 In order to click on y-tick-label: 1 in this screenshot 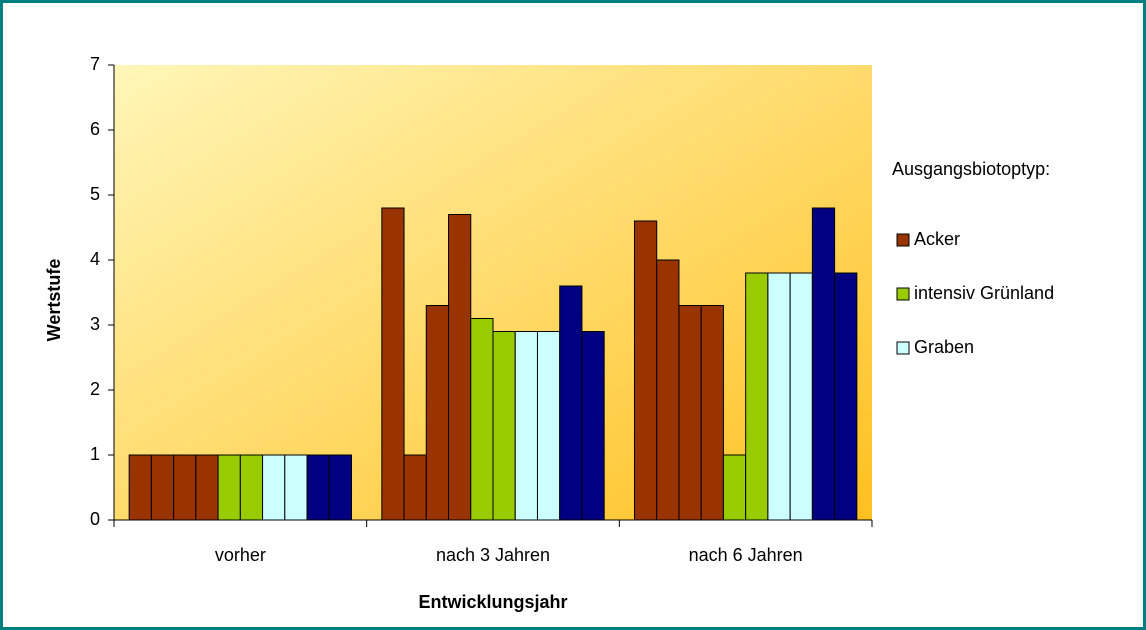, I will do `click(95, 454)`.